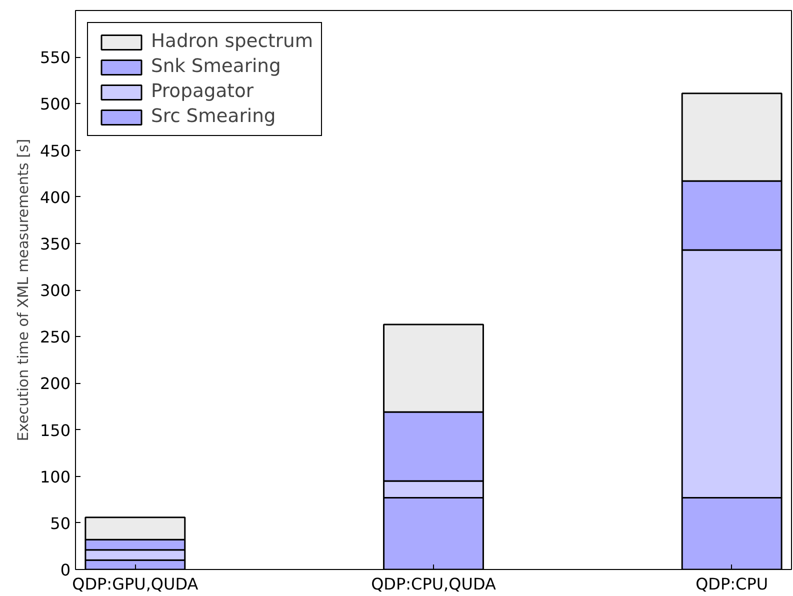 The image size is (793, 596). I want to click on y-axis-title: Execution time of XML measurements [s], so click(23, 290).